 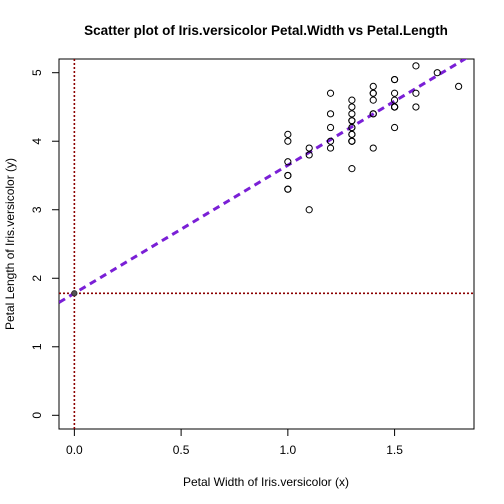 What do you see at coordinates (44, 244) in the screenshot?
I see `y-axis: 0 1 2 3 4 5` at bounding box center [44, 244].